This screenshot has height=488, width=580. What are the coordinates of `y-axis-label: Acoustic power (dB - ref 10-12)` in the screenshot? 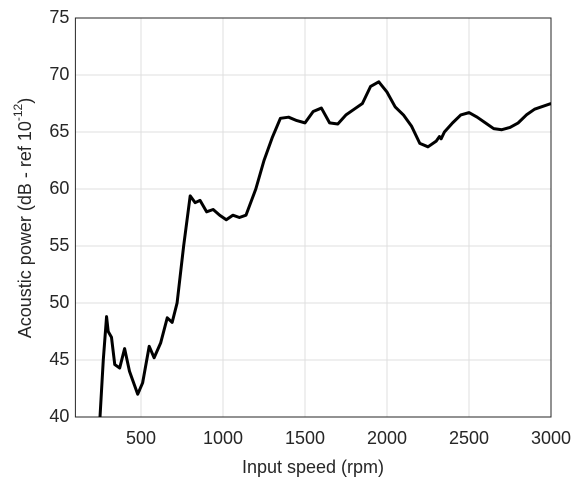 It's located at (23, 218).